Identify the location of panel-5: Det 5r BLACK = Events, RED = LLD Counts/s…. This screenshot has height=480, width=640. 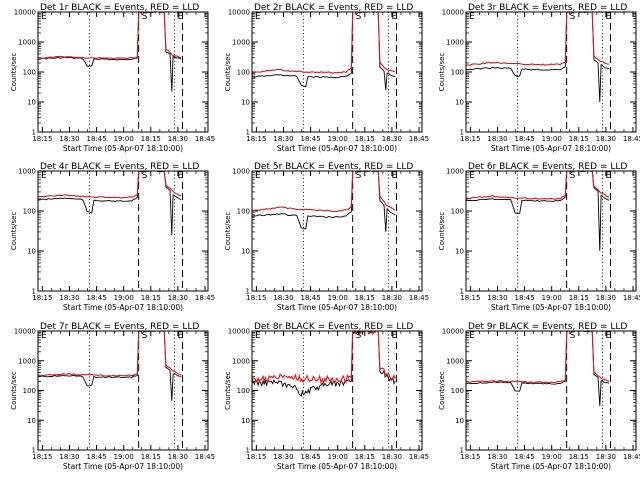
(326, 237).